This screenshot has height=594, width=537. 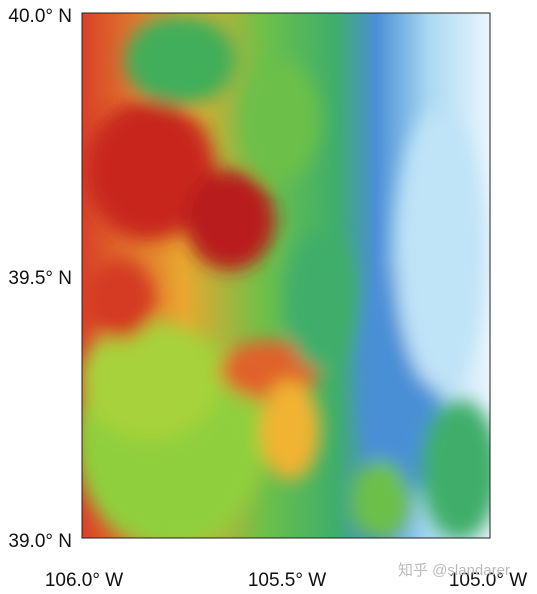 What do you see at coordinates (40, 278) in the screenshot?
I see `lat-label: 39.5° N` at bounding box center [40, 278].